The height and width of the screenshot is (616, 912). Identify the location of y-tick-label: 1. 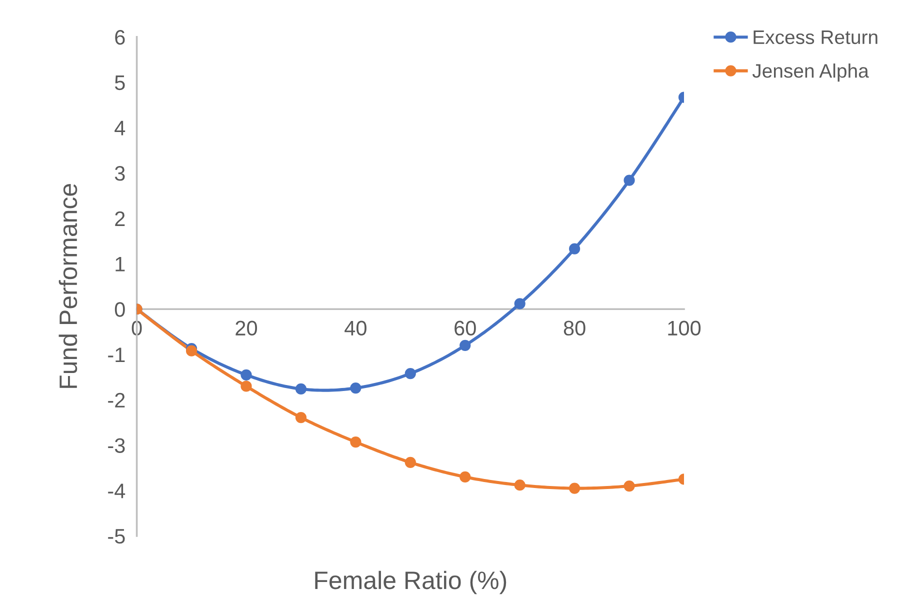
(120, 264).